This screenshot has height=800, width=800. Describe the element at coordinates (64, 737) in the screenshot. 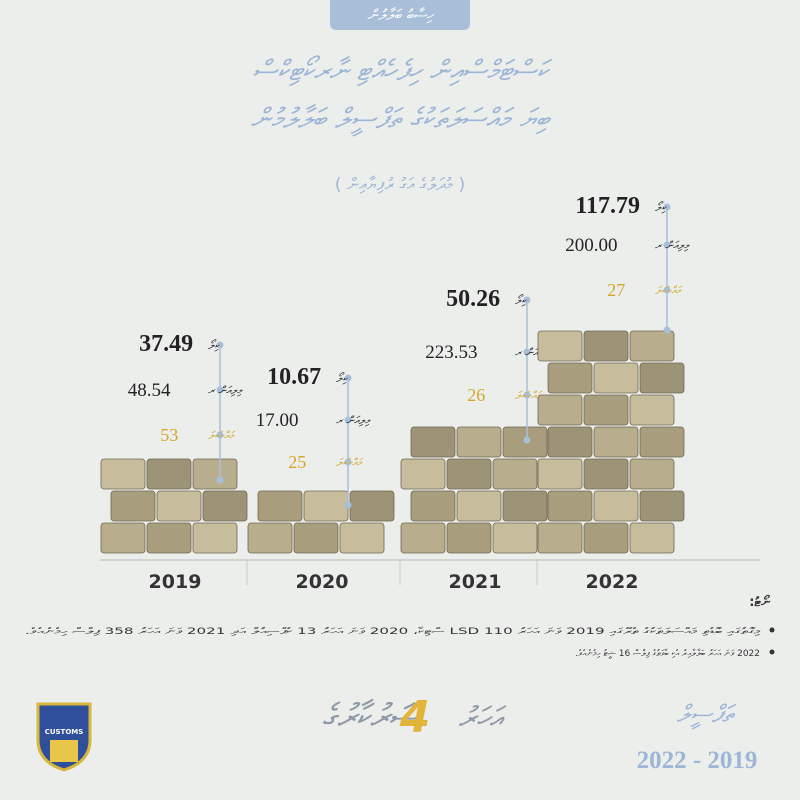

I see `logo: CUSTOMS` at that location.